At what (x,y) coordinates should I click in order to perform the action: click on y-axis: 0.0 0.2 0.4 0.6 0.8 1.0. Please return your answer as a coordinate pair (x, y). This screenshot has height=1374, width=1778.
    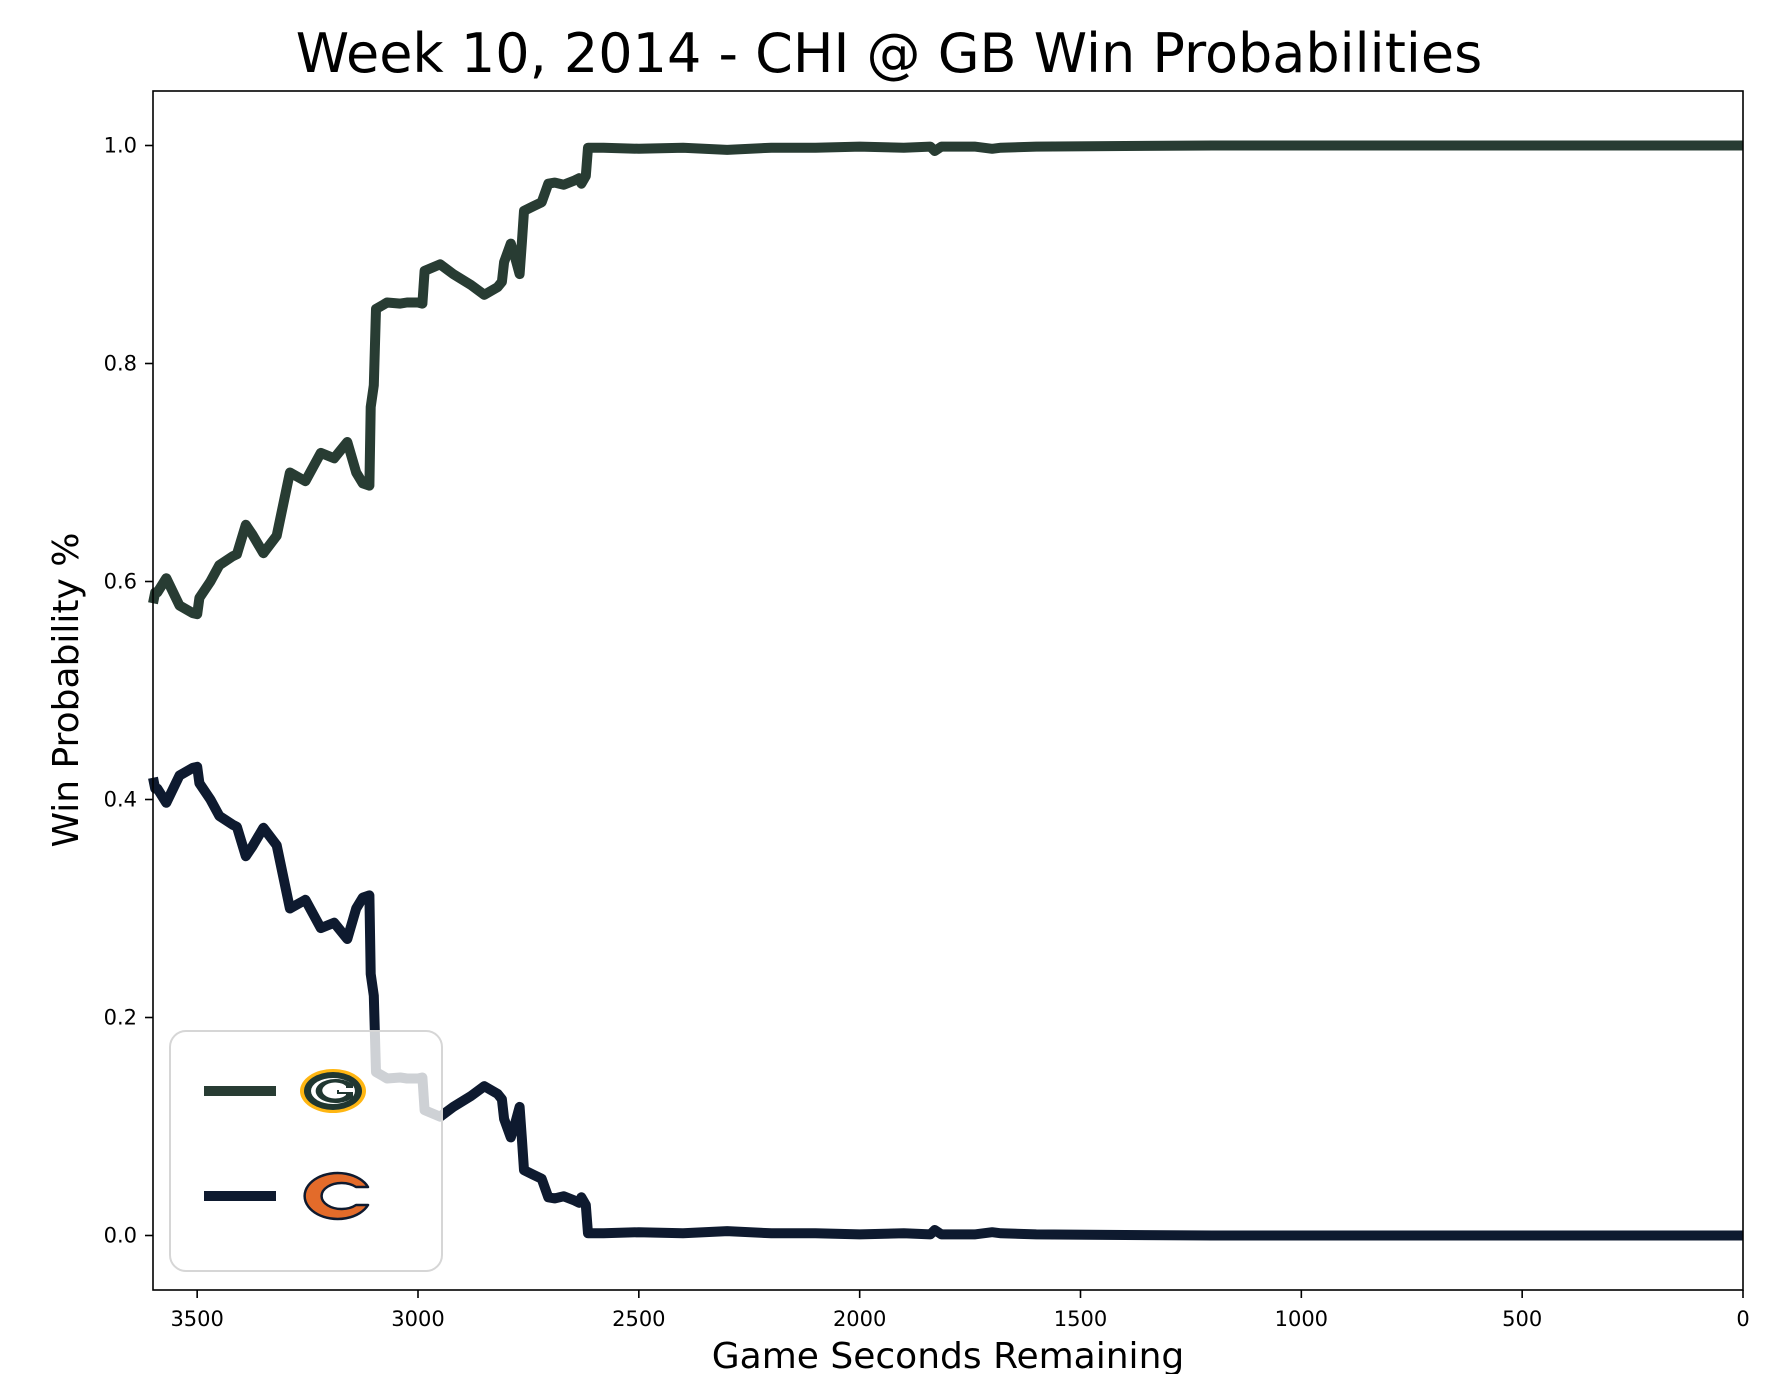
    Looking at the image, I should click on (128, 691).